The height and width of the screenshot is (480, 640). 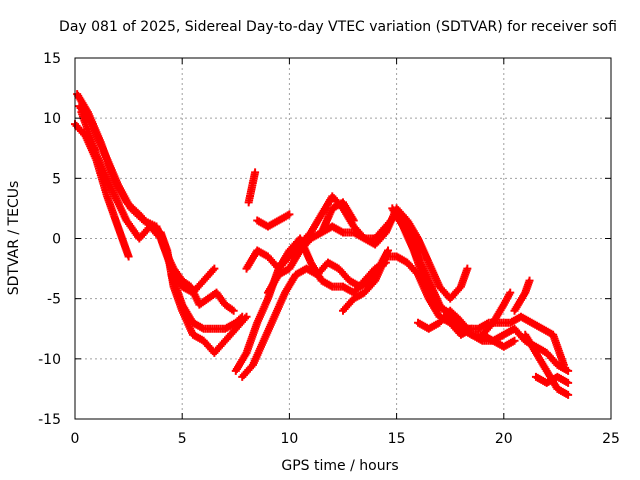 What do you see at coordinates (339, 466) in the screenshot?
I see `x-axis-label: GPS time / hours` at bounding box center [339, 466].